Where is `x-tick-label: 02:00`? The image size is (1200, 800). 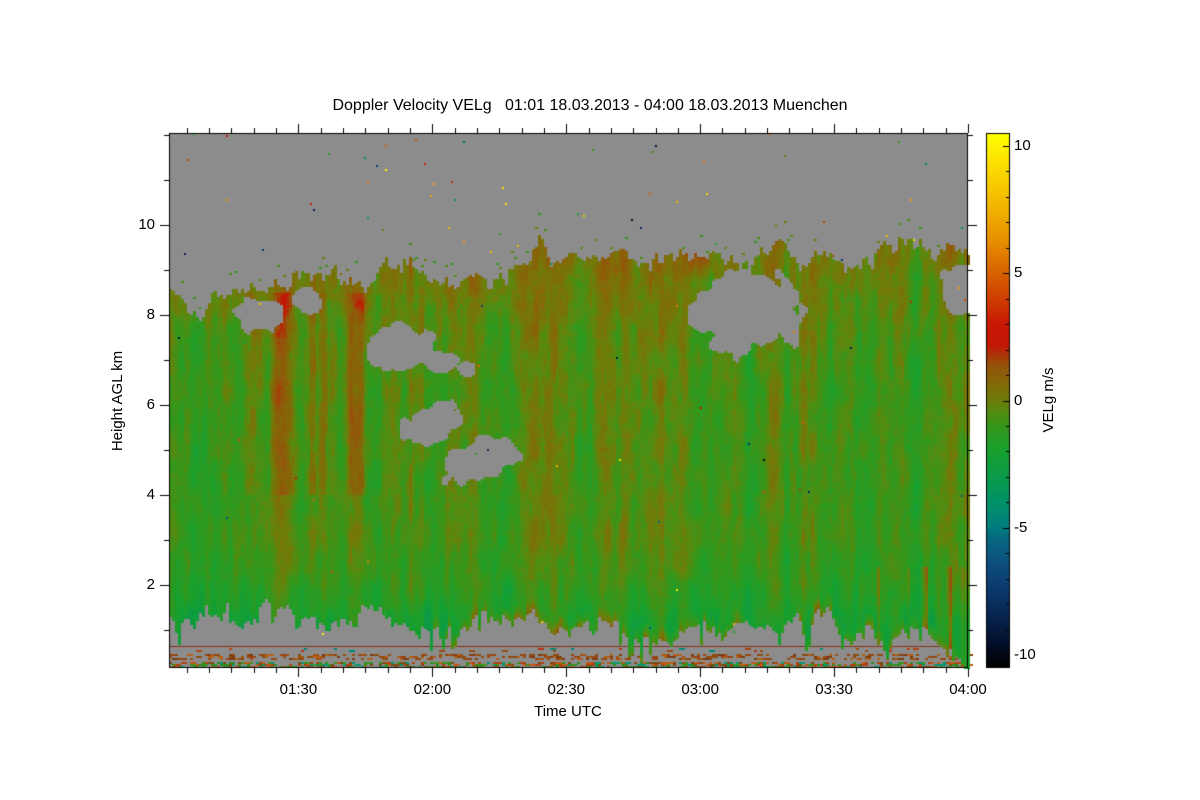
x-tick-label: 02:00 is located at coordinates (432, 689).